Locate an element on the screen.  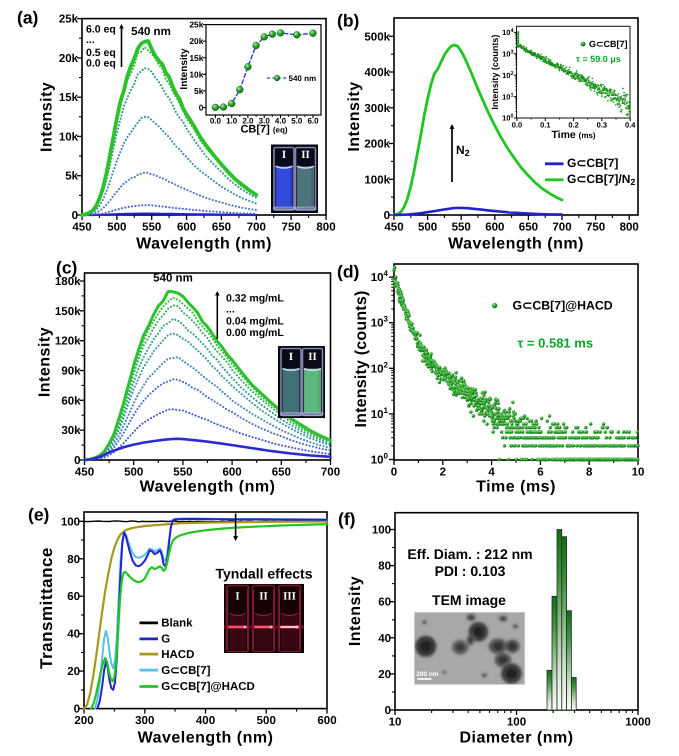
svg-text: 0.0 eq is located at coordinates (101, 64).